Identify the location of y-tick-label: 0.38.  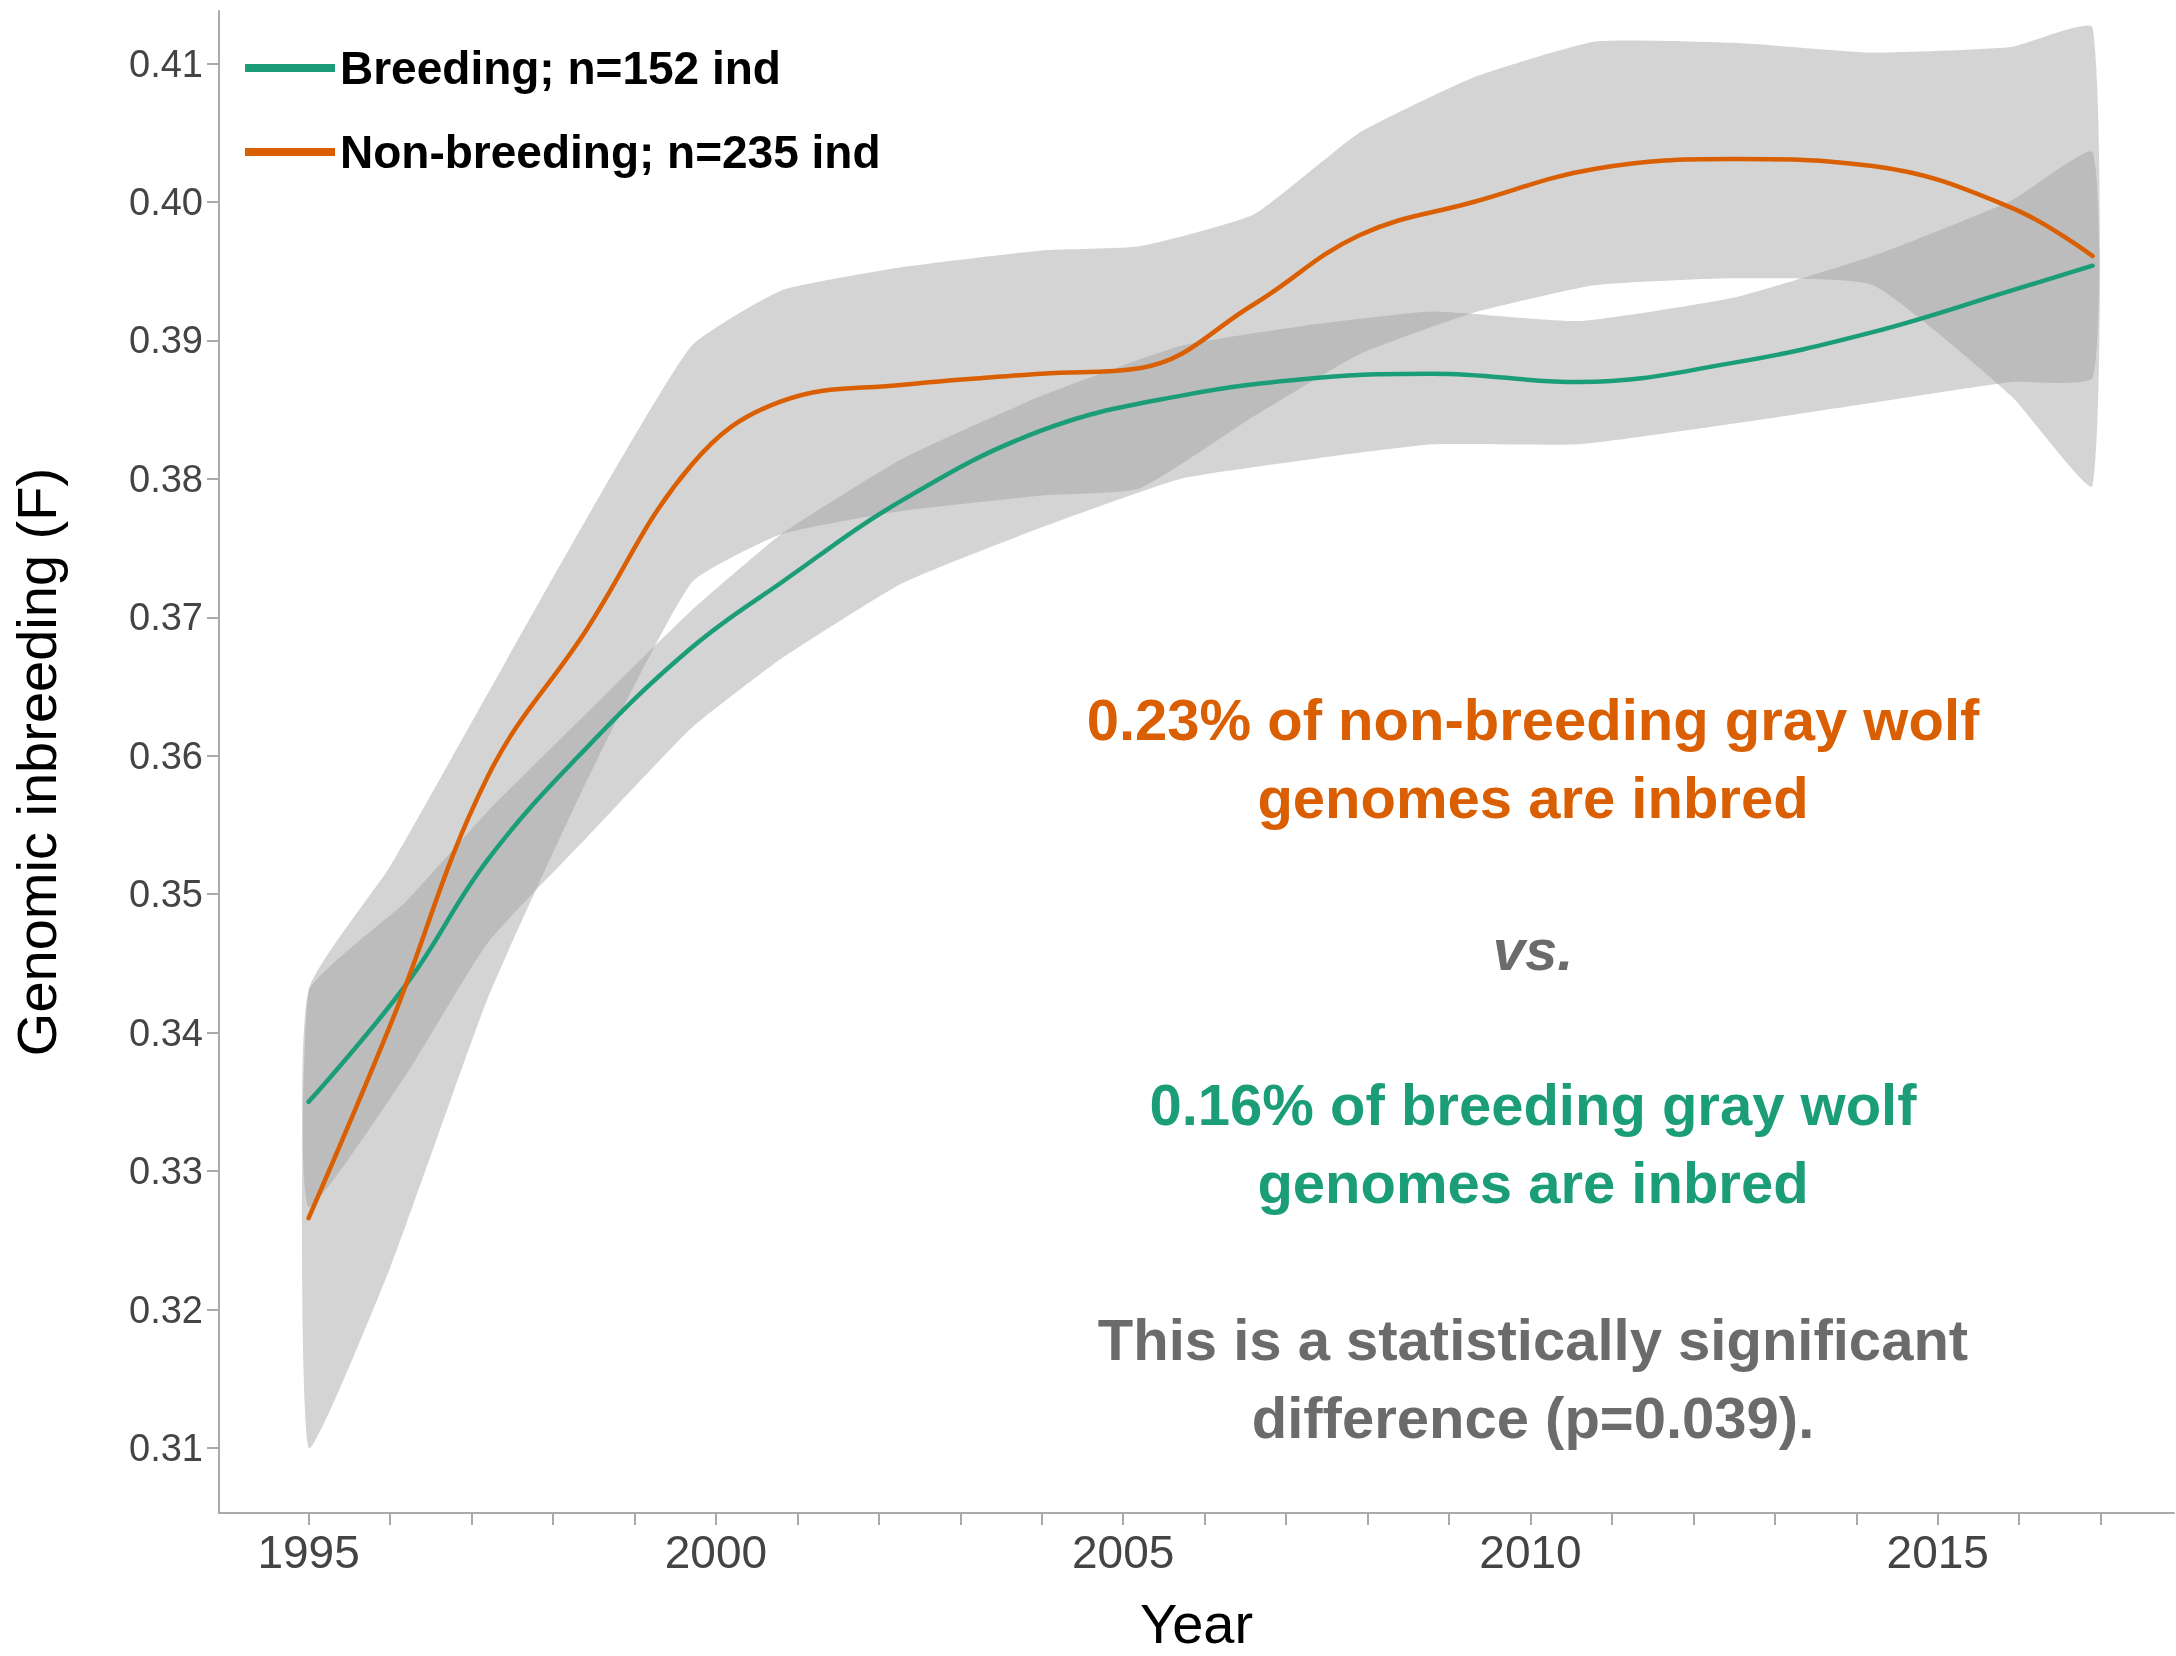
(166, 478).